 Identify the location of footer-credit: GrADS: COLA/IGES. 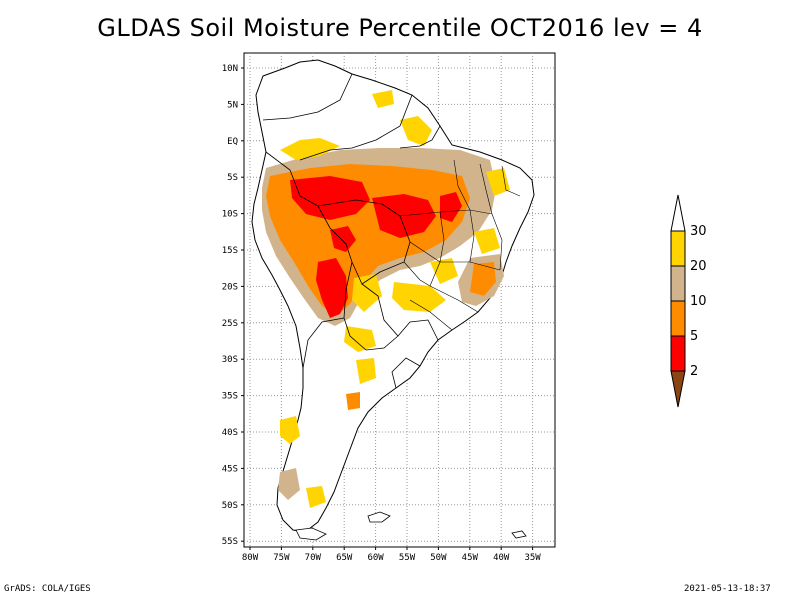
(47, 589).